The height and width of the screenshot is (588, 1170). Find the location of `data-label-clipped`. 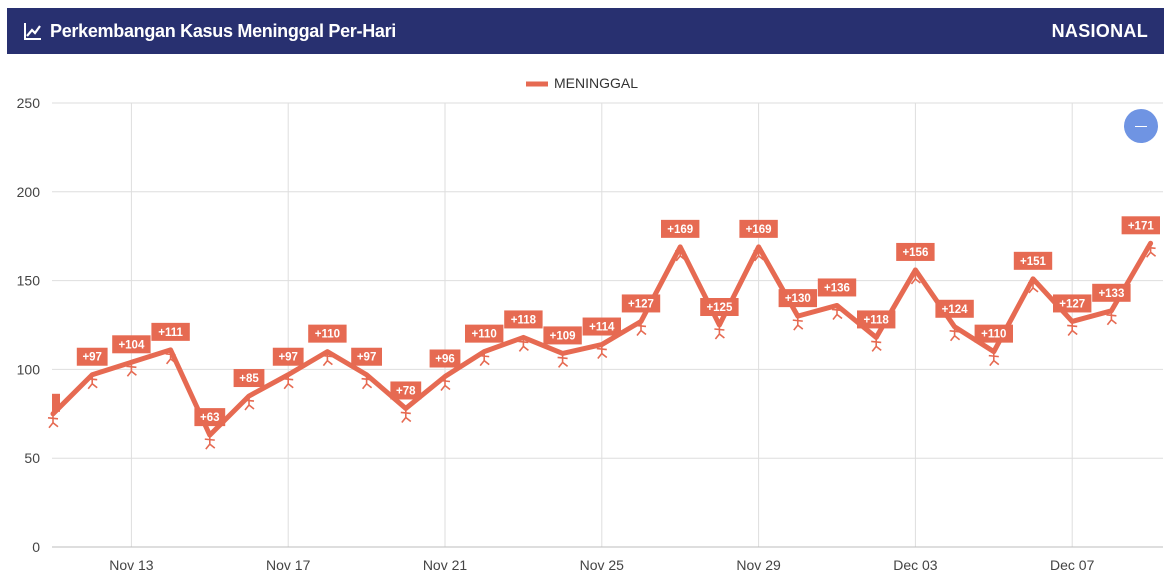

data-label-clipped is located at coordinates (56, 402).